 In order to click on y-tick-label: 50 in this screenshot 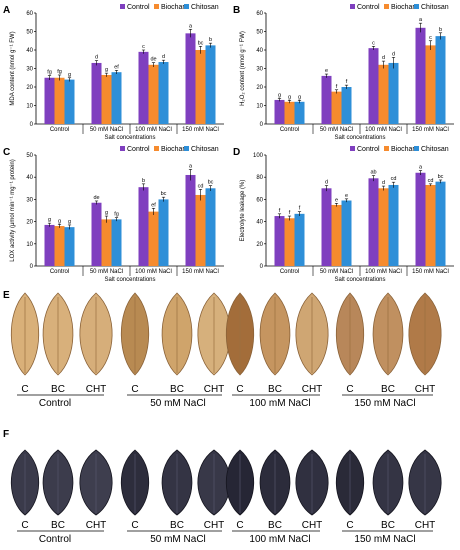, I will do `click(29, 156)`.